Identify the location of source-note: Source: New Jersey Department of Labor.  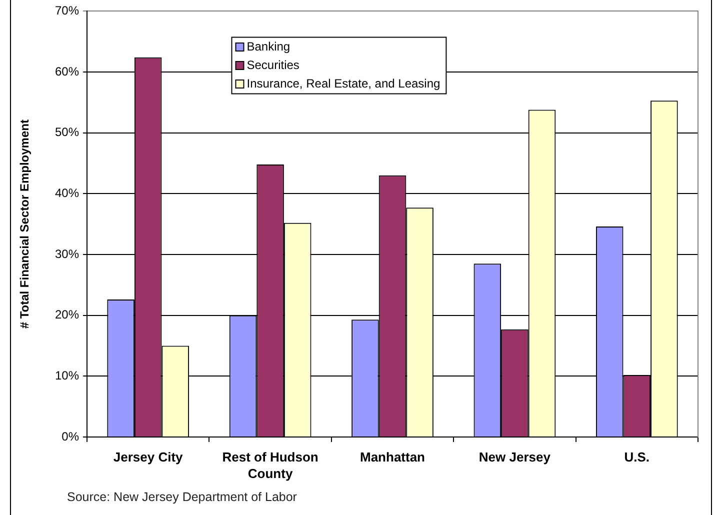
(182, 497).